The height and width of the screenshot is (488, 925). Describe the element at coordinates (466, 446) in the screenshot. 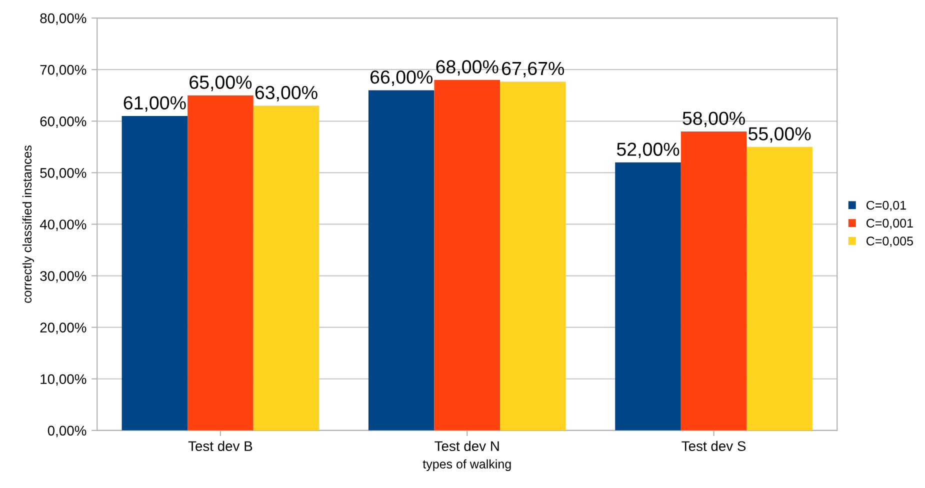

I see `x-tick-label: Test dev N` at that location.